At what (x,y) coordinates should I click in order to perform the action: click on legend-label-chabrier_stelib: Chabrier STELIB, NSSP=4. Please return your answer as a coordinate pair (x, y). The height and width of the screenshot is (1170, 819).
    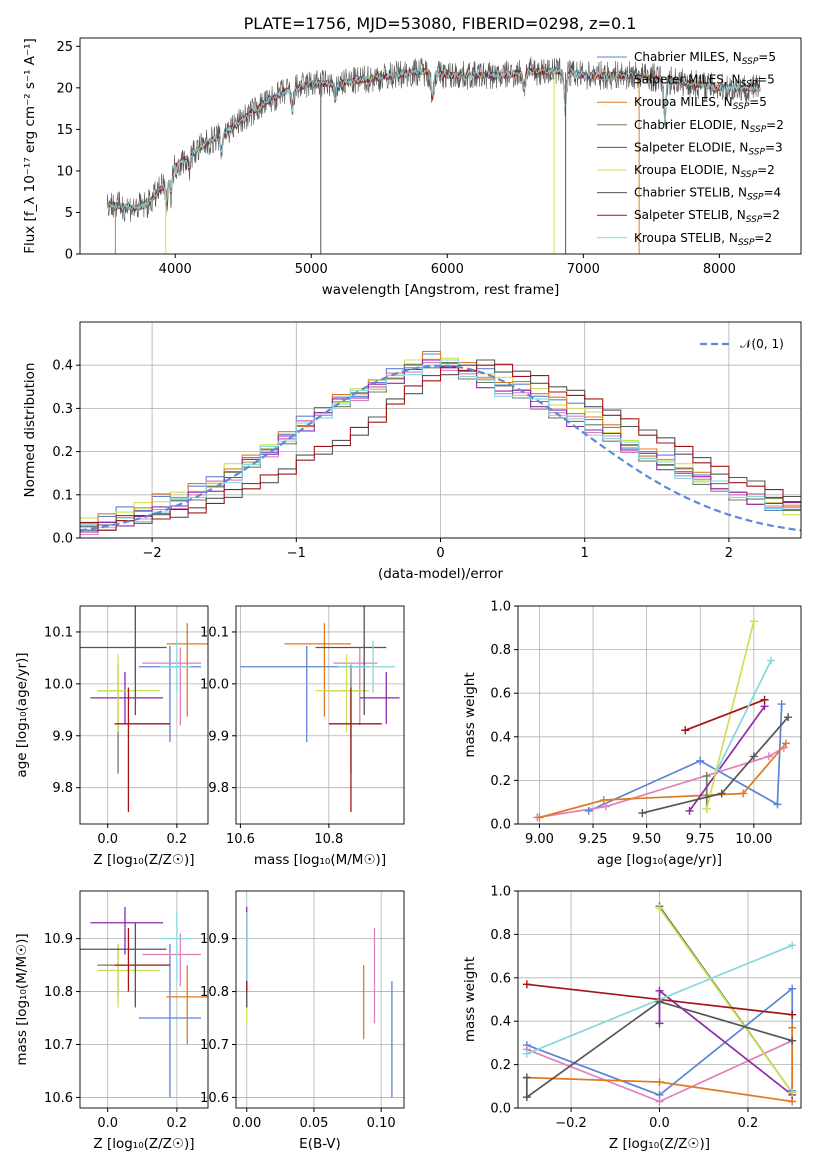
    Looking at the image, I should click on (707, 194).